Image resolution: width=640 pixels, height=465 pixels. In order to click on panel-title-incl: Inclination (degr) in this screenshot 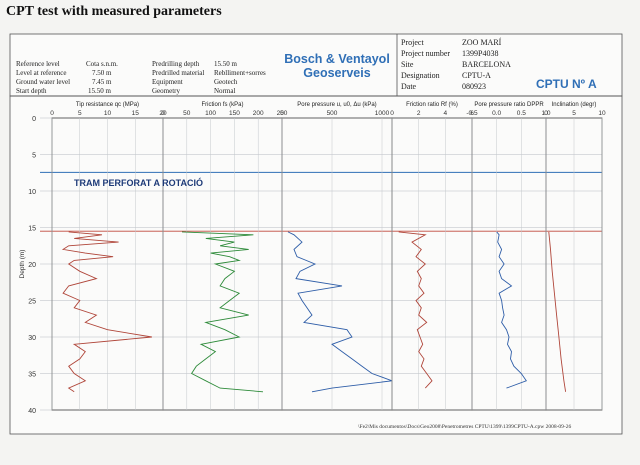, I will do `click(574, 105)`.